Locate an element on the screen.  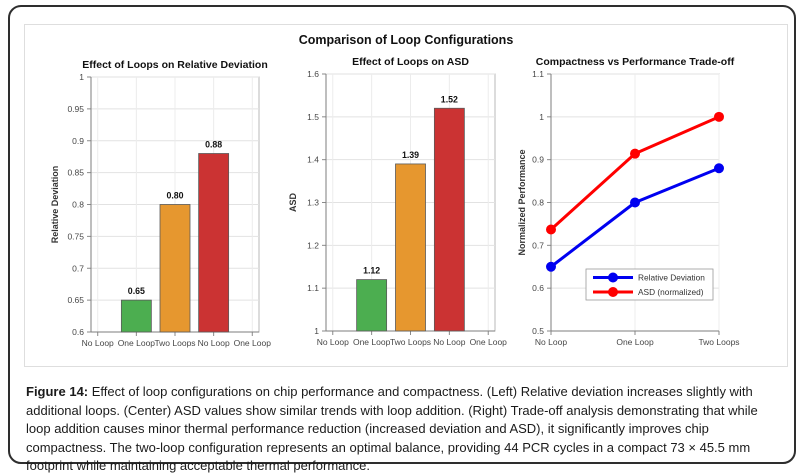
y-tick-label: 0.65 is located at coordinates (75, 300).